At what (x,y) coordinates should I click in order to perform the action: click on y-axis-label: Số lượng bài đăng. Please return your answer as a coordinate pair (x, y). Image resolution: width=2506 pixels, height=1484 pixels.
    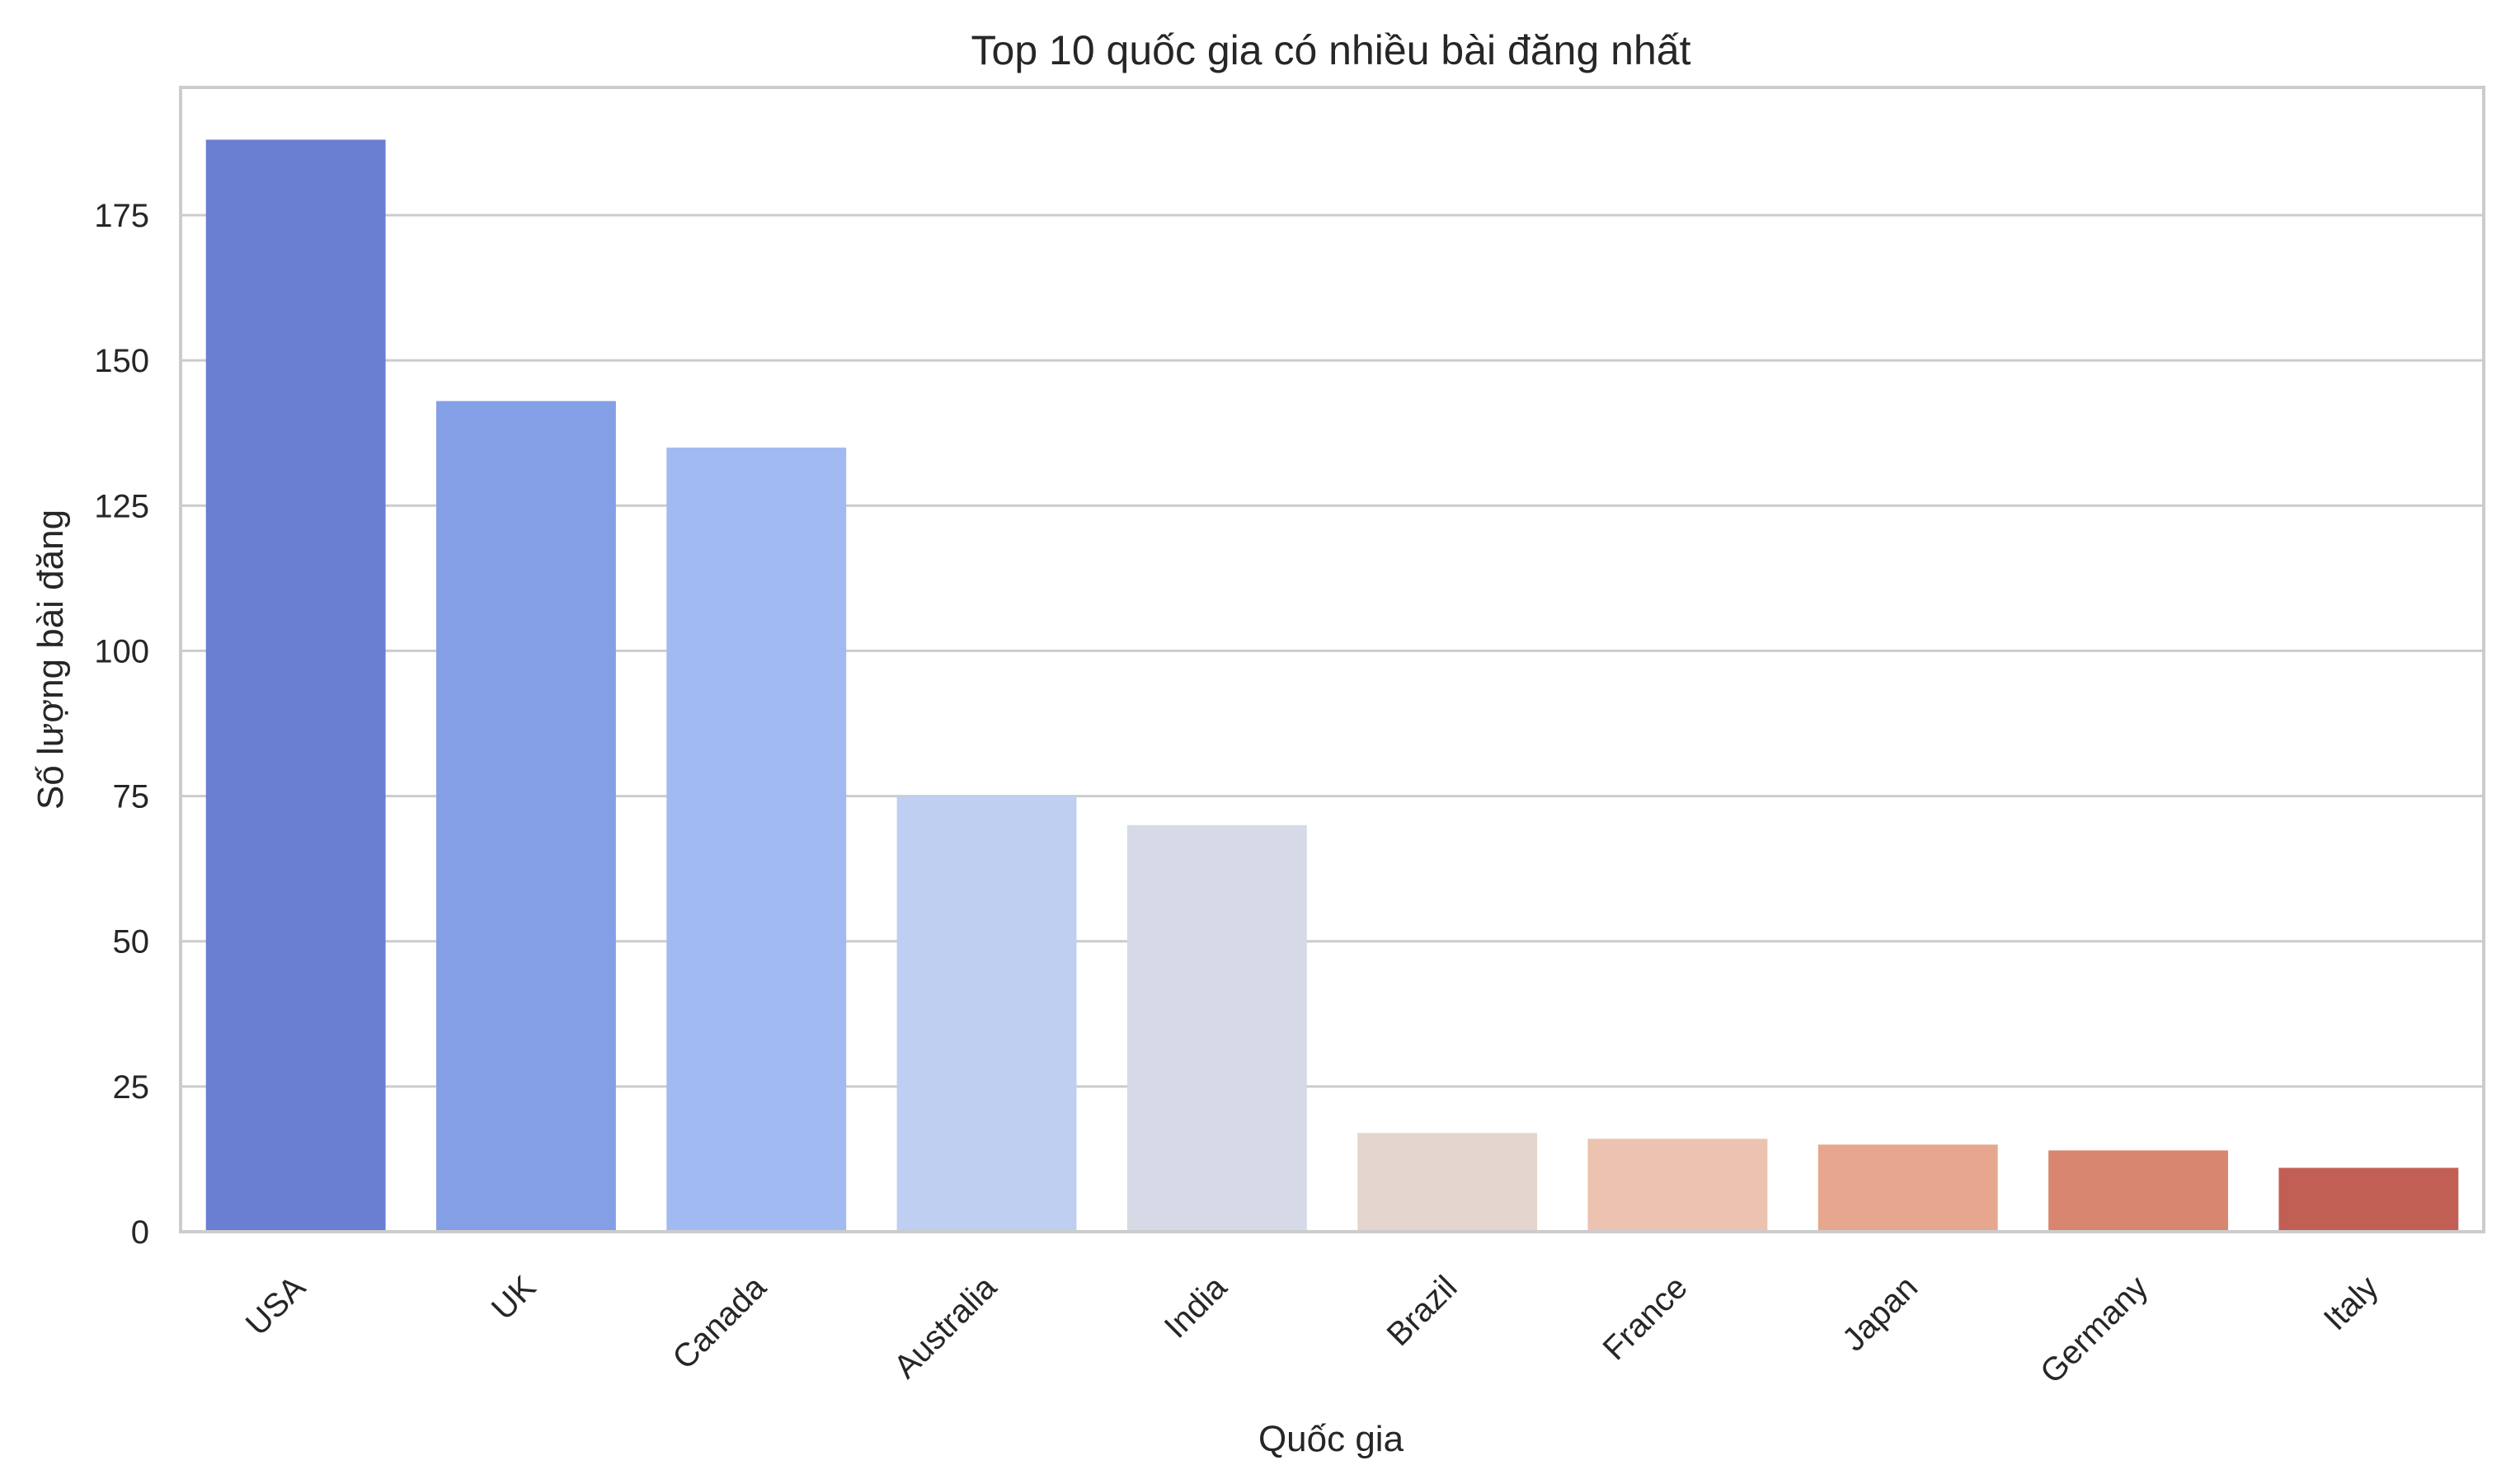
    Looking at the image, I should click on (51, 660).